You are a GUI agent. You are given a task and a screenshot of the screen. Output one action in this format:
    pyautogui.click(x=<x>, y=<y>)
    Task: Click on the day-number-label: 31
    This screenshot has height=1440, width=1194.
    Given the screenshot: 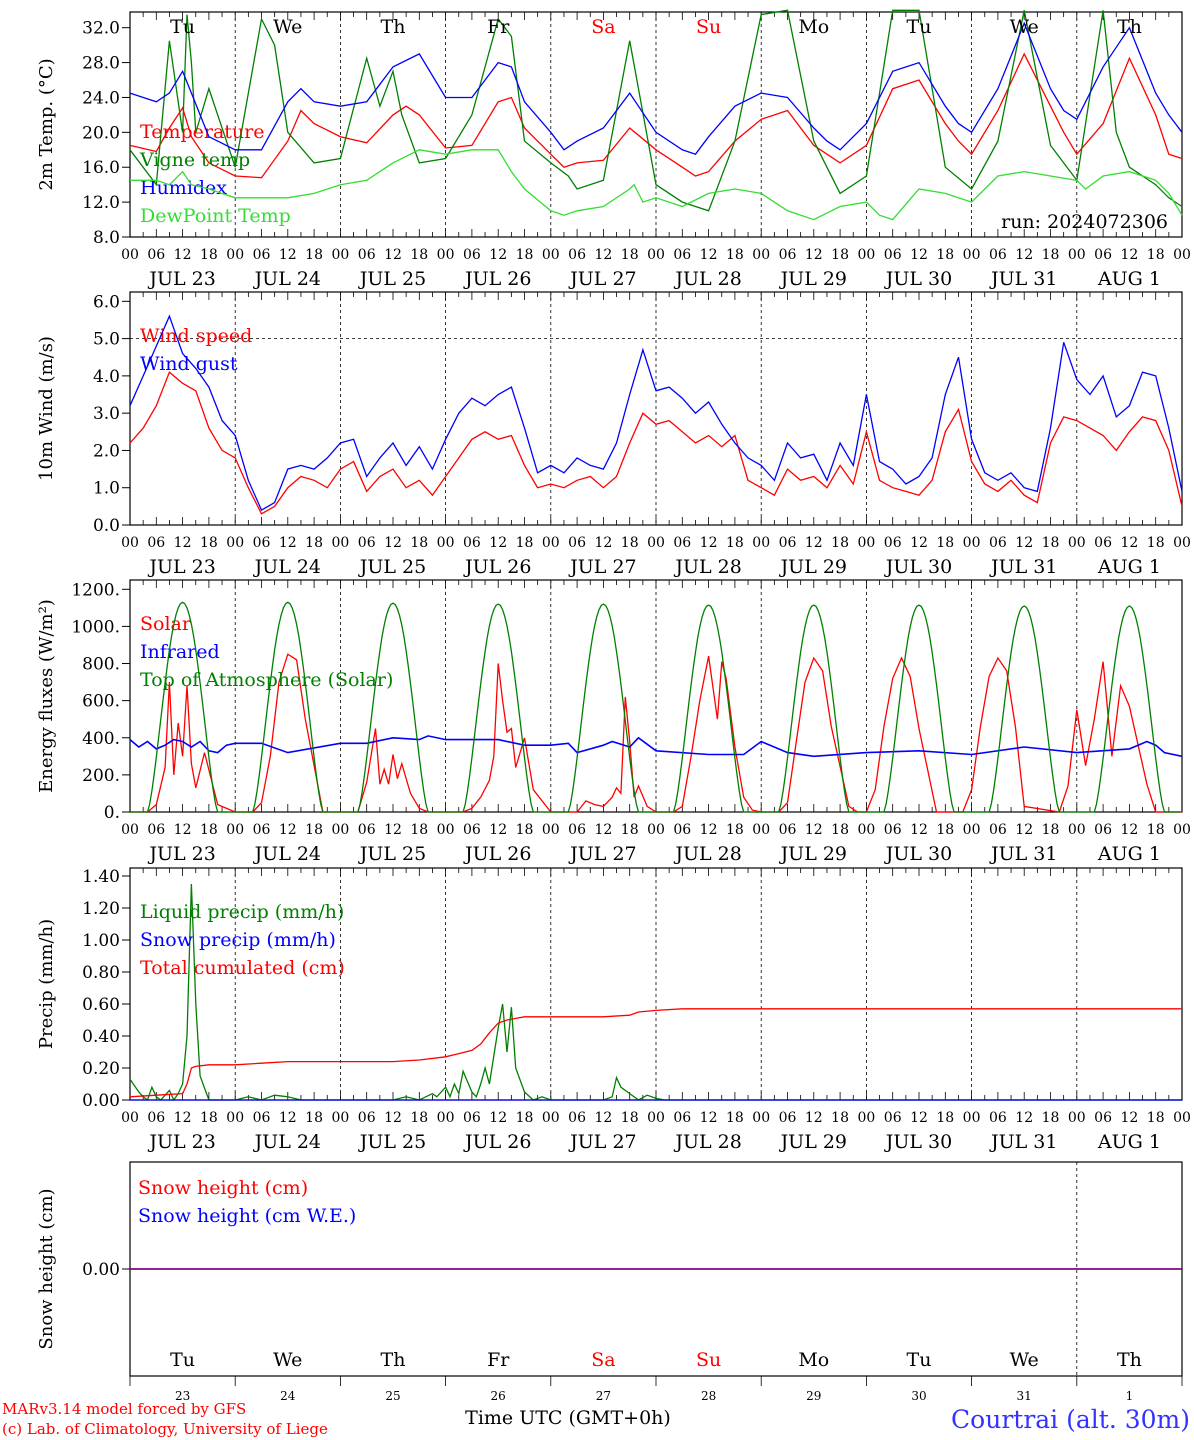 What is the action you would take?
    pyautogui.click(x=1024, y=1396)
    